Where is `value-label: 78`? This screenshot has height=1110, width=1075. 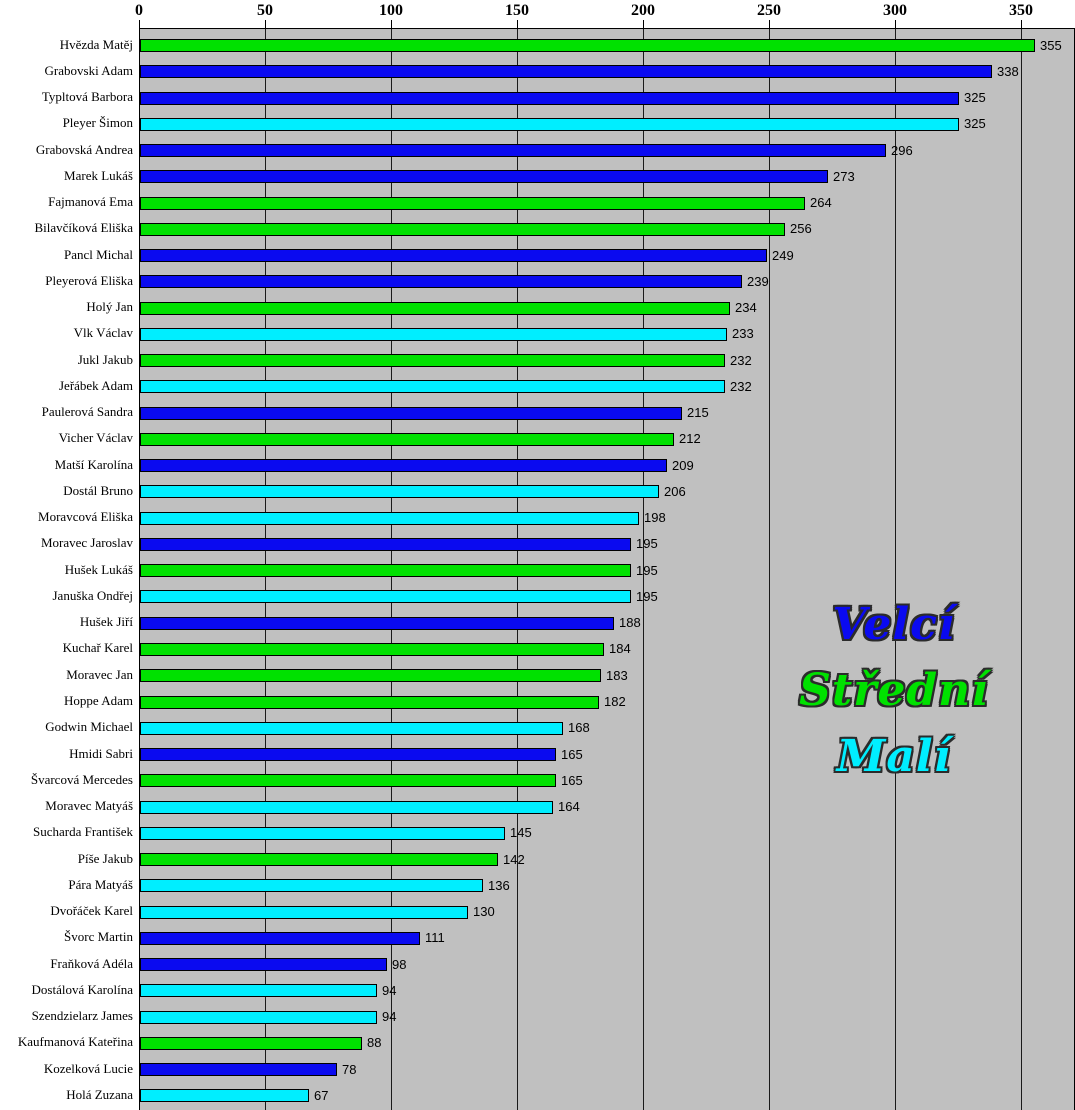 value-label: 78 is located at coordinates (349, 1069).